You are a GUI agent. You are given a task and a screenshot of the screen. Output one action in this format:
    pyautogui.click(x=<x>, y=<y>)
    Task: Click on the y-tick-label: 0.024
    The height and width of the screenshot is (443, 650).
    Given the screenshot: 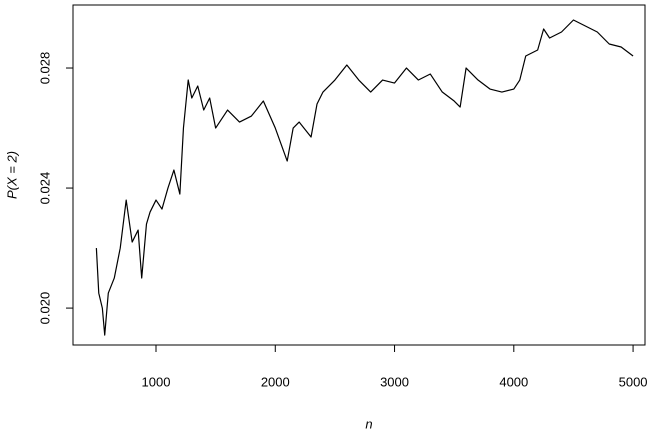 What is the action you would take?
    pyautogui.click(x=44, y=188)
    